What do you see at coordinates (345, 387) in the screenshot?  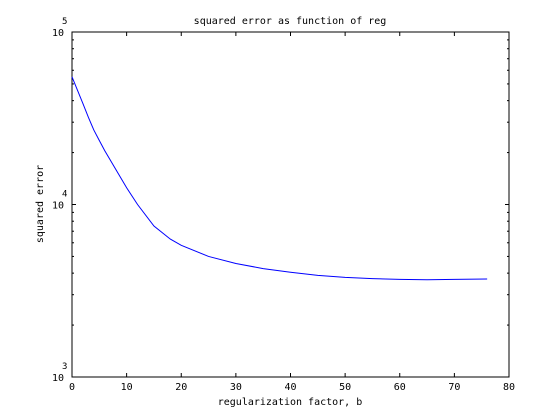 I see `x-tick-label: 50` at bounding box center [345, 387].